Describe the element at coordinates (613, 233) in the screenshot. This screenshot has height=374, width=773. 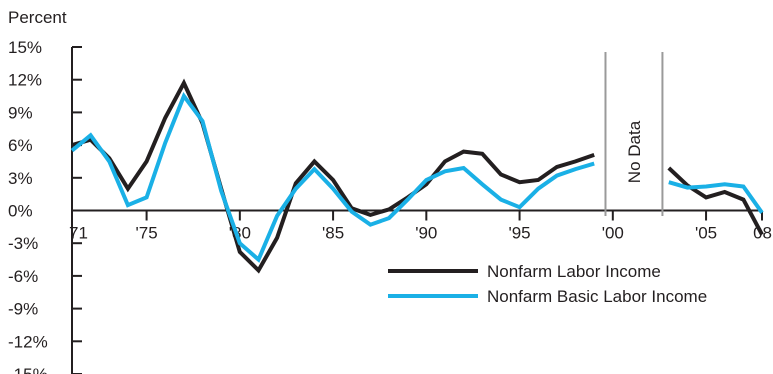
I see `x-tick-label: '00` at that location.